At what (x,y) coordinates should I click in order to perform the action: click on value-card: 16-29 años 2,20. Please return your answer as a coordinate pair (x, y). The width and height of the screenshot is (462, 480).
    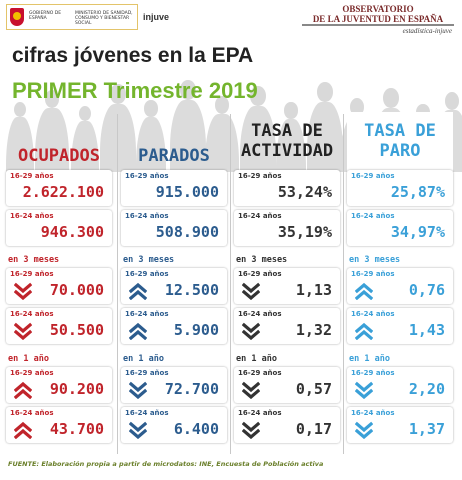
    Looking at the image, I should click on (400, 385).